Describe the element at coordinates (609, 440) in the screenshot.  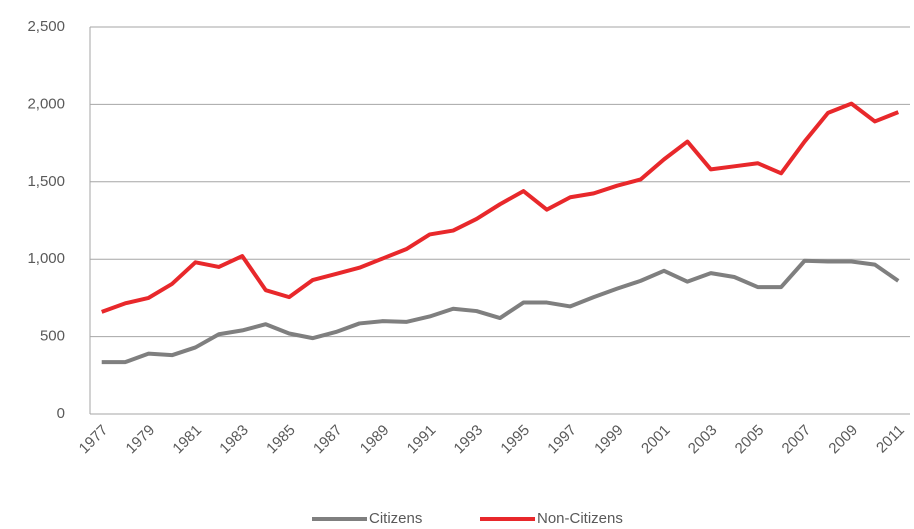
I see `x-tick-label: 1999` at that location.